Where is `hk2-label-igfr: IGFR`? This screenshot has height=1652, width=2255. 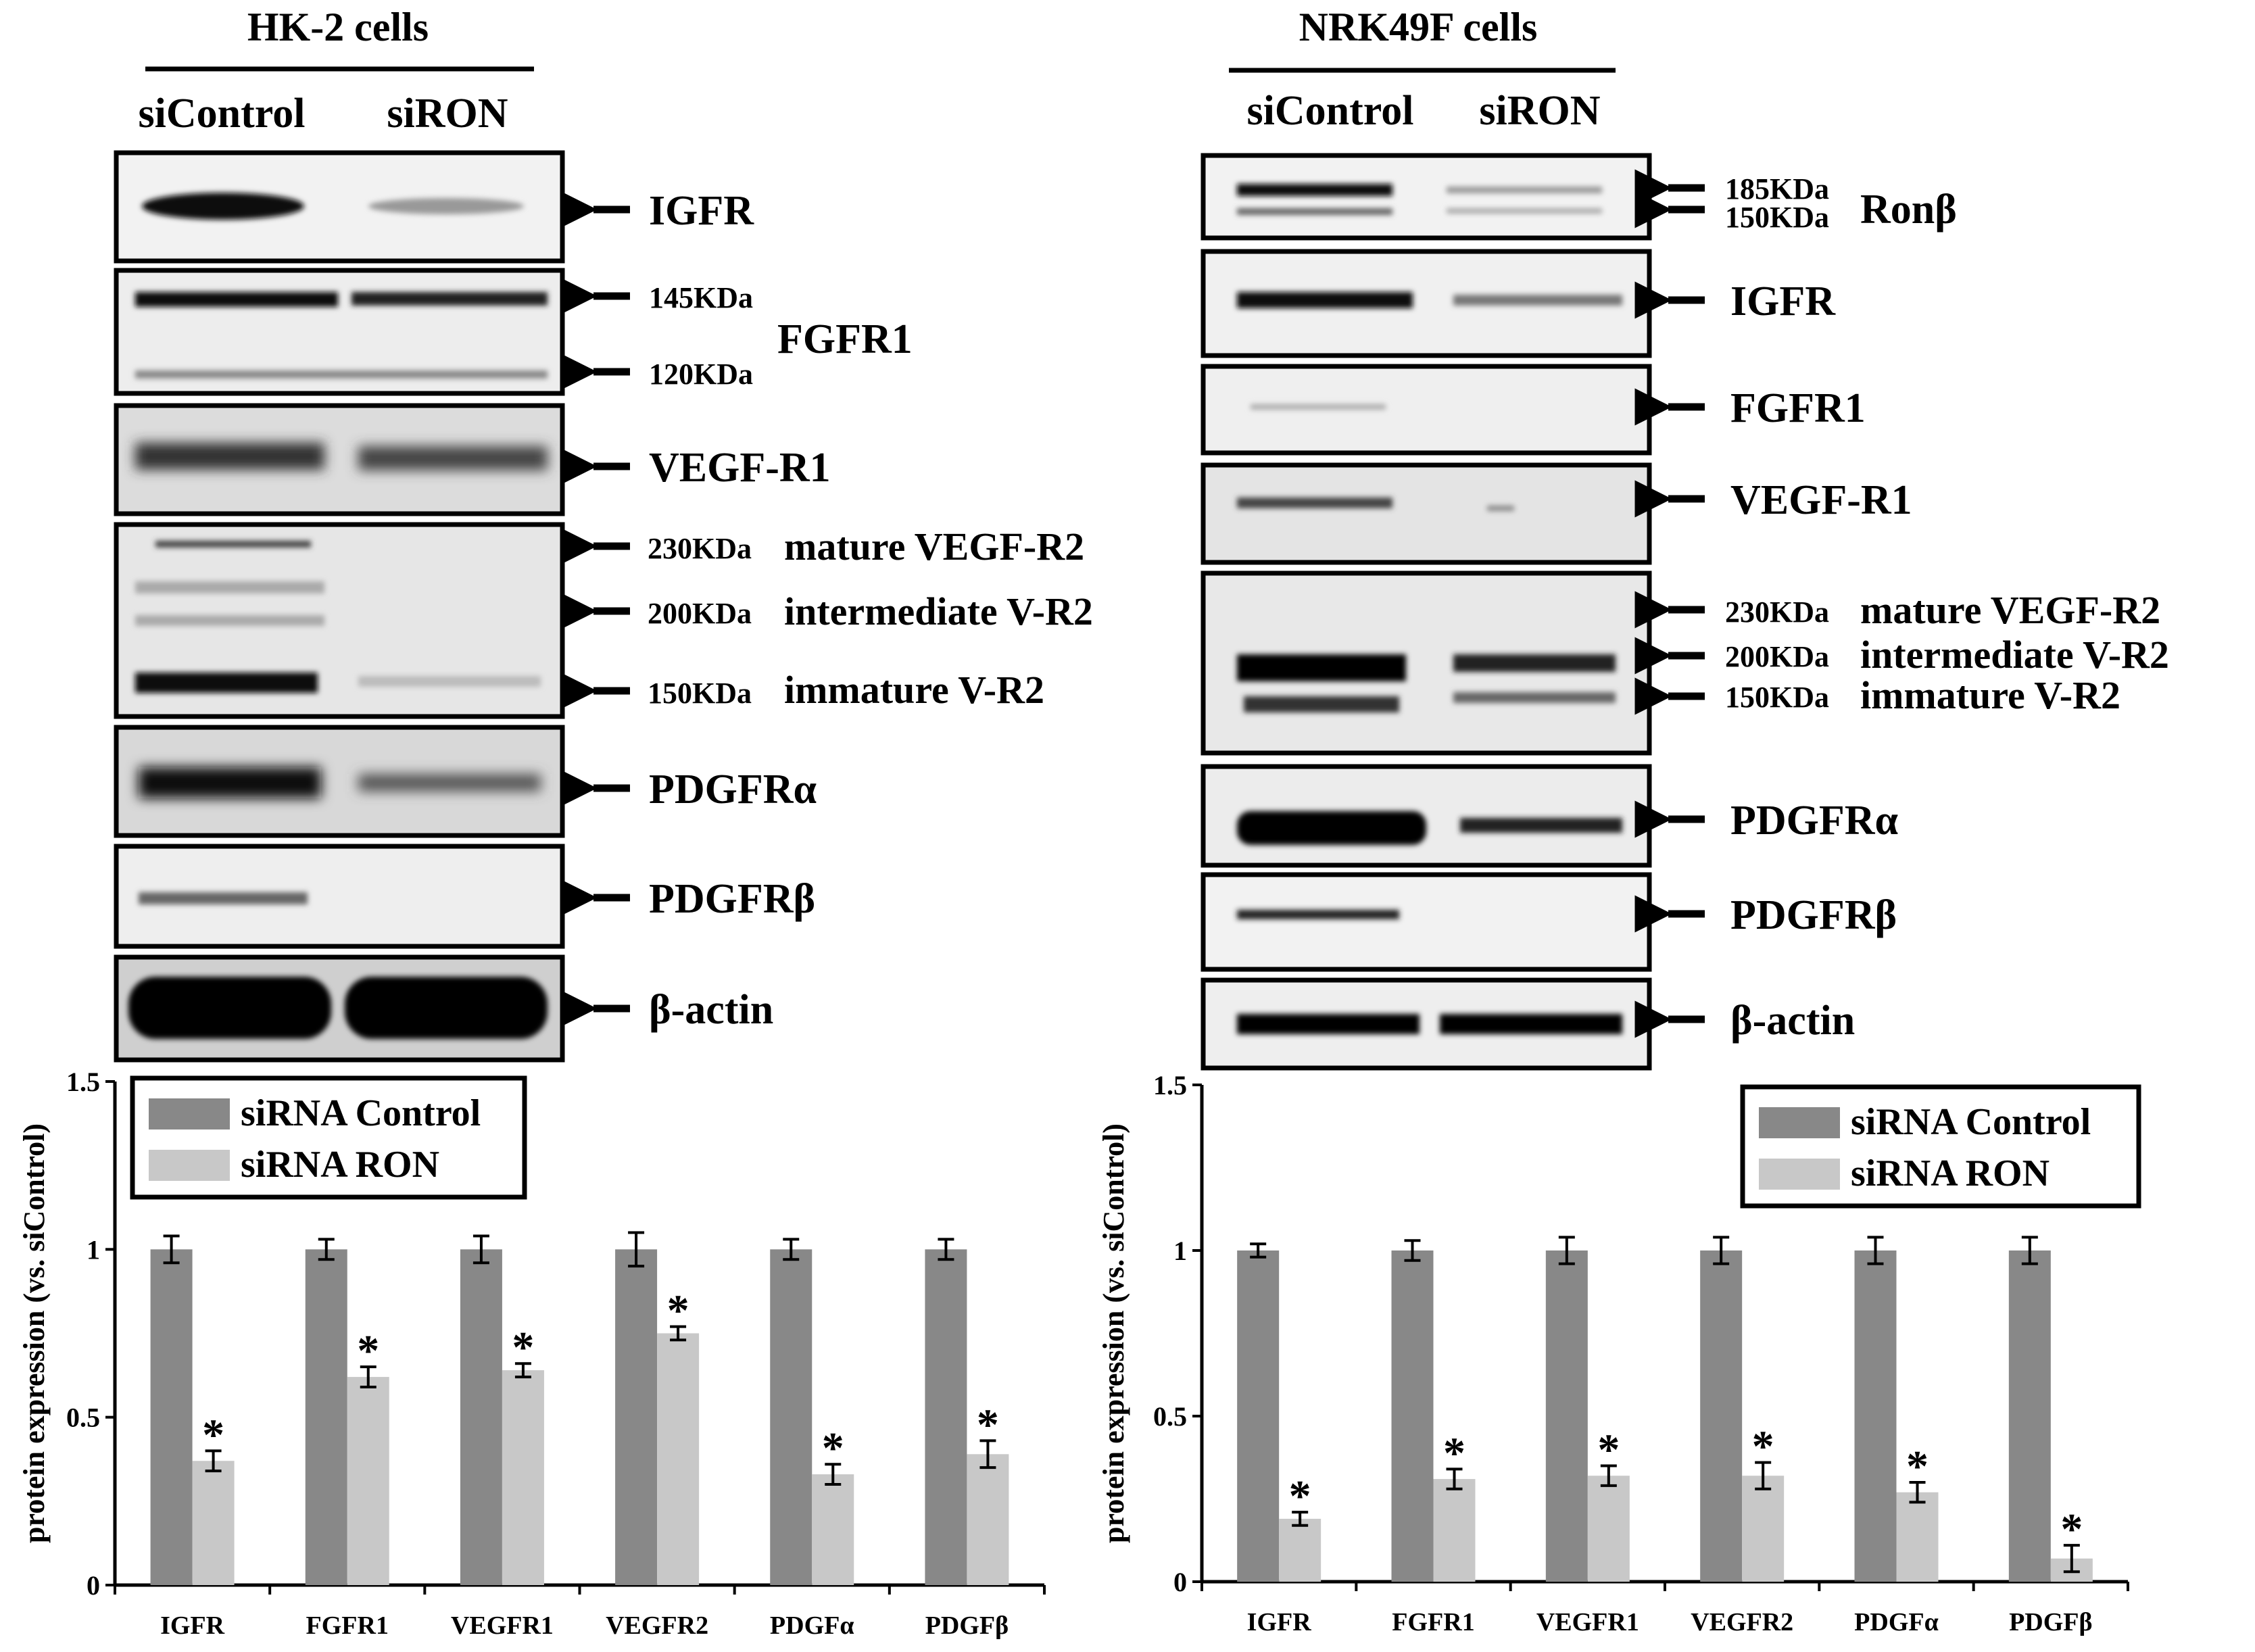 hk2-label-igfr: IGFR is located at coordinates (701, 211).